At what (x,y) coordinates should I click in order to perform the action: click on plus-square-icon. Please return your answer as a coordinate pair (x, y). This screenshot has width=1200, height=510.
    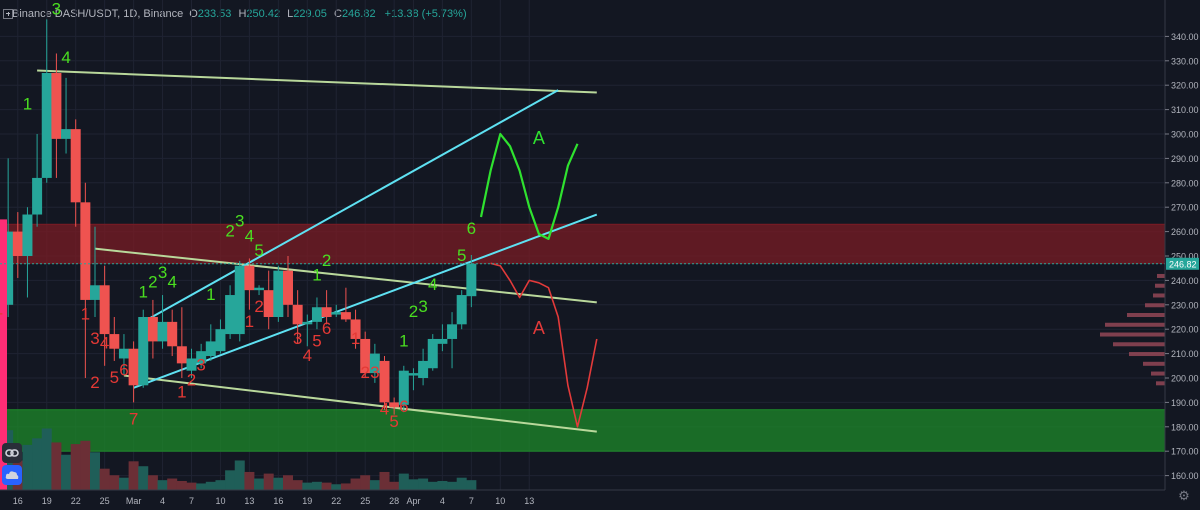
    Looking at the image, I should click on (8, 14).